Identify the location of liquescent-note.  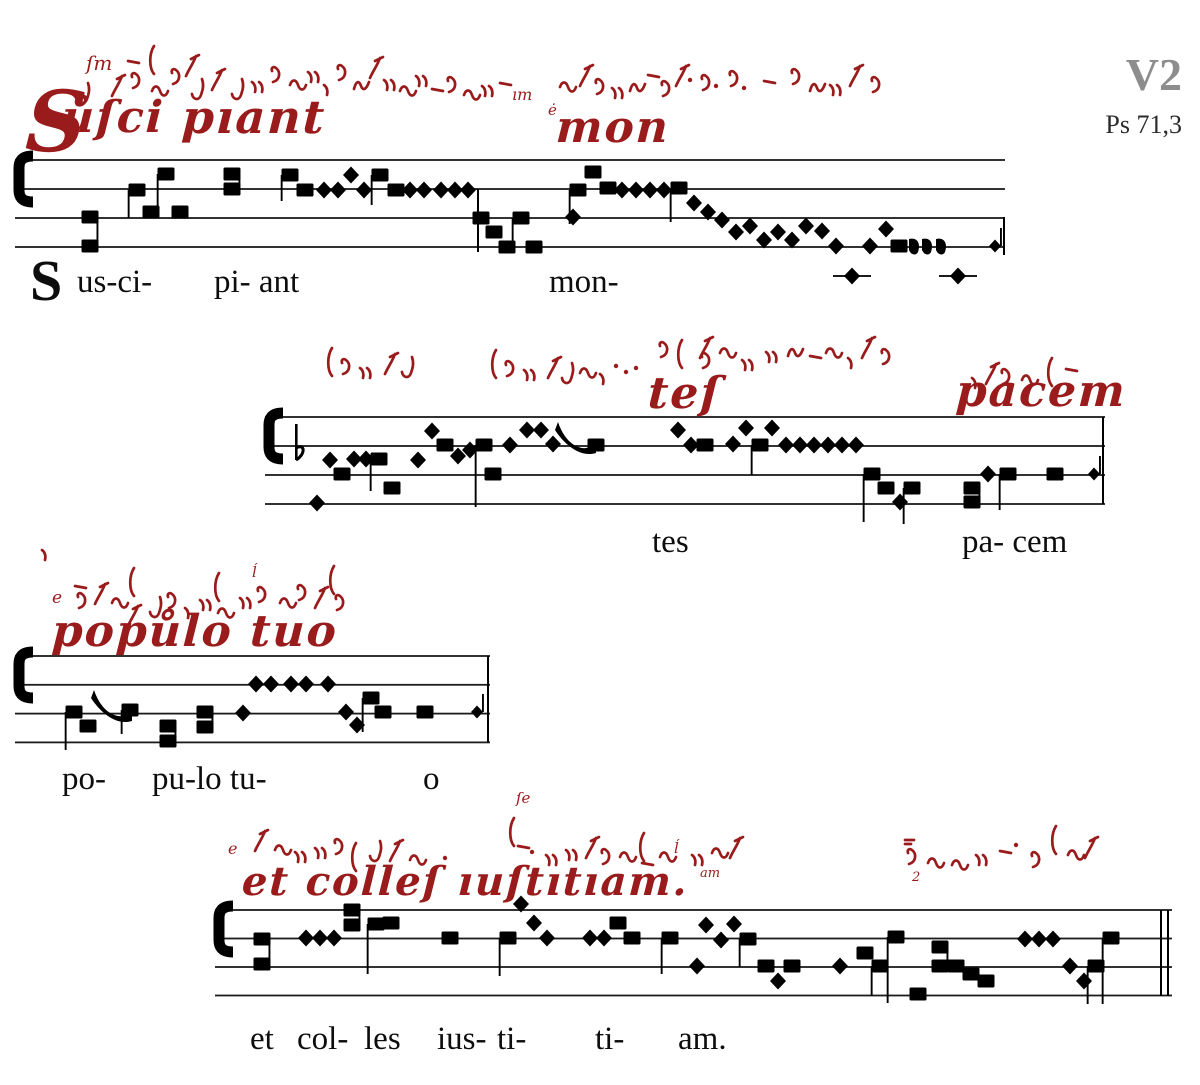
(927, 246).